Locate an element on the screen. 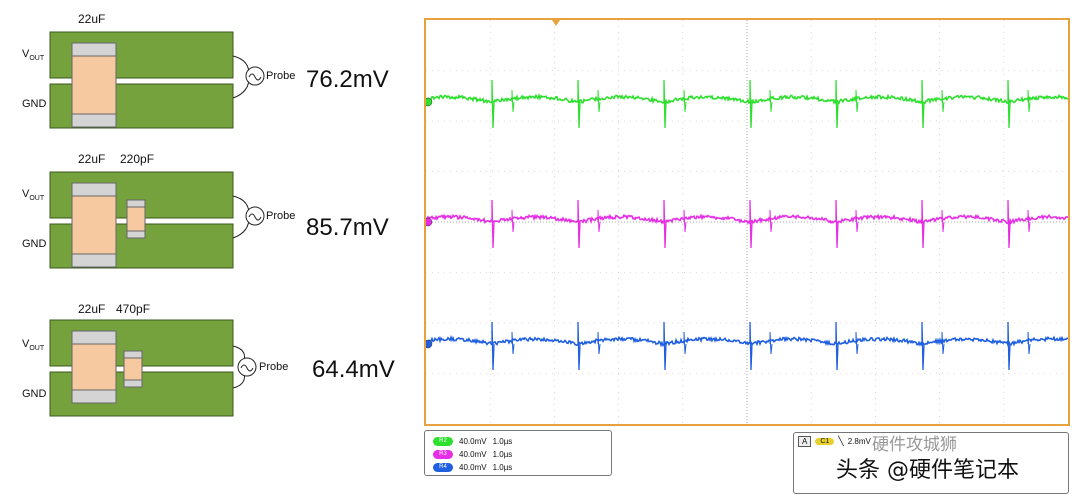 Image resolution: width=1080 pixels, height=498 pixels. trigger-mode: A is located at coordinates (804, 441).